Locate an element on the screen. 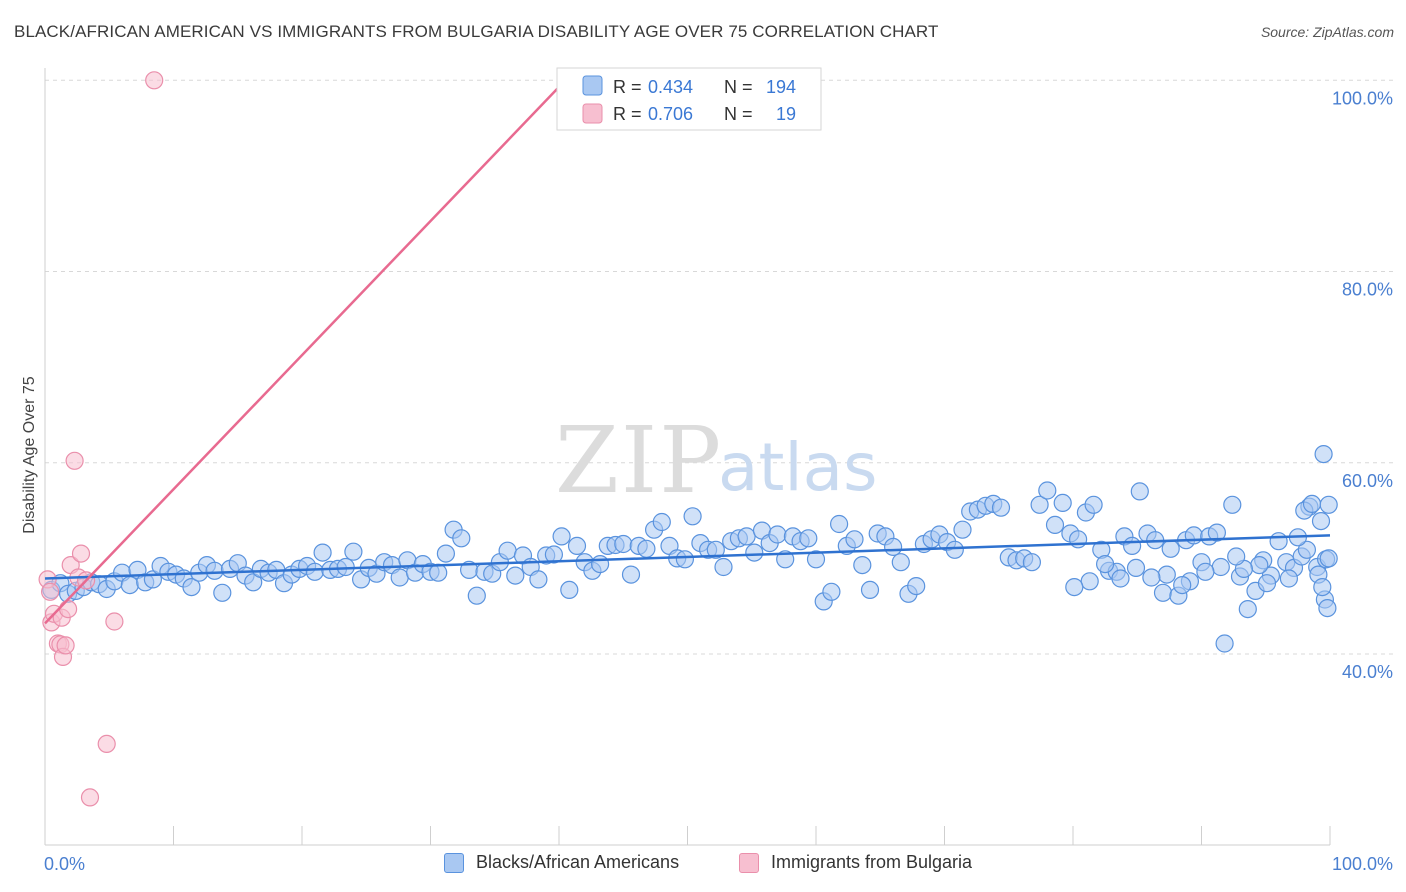 Image resolution: width=1406 pixels, height=892 pixels. y-tick-label-80: 80.0% is located at coordinates (1367, 290).